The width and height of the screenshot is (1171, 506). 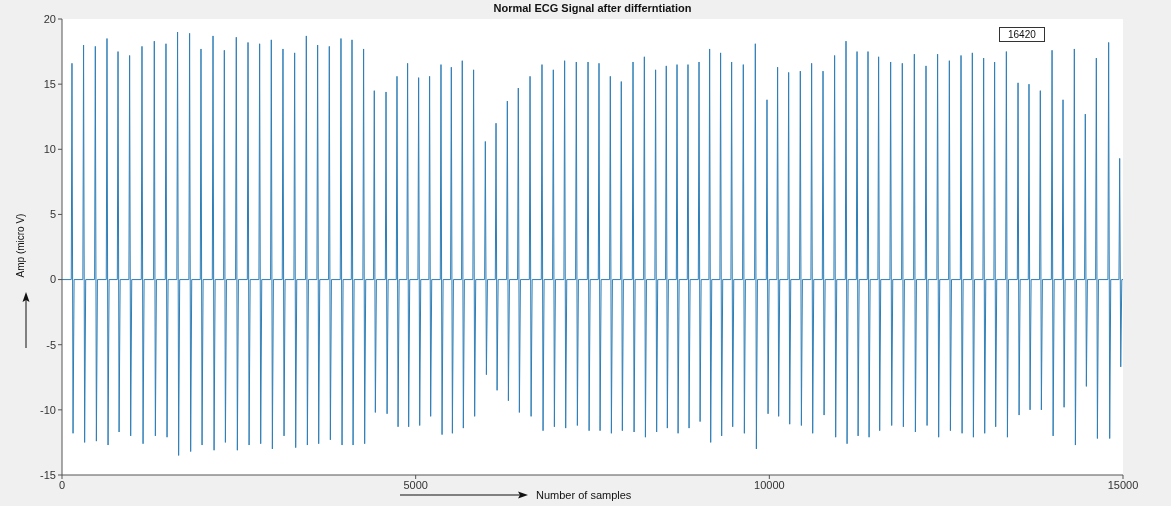 I want to click on x-tick-label: 0, so click(x=62, y=484).